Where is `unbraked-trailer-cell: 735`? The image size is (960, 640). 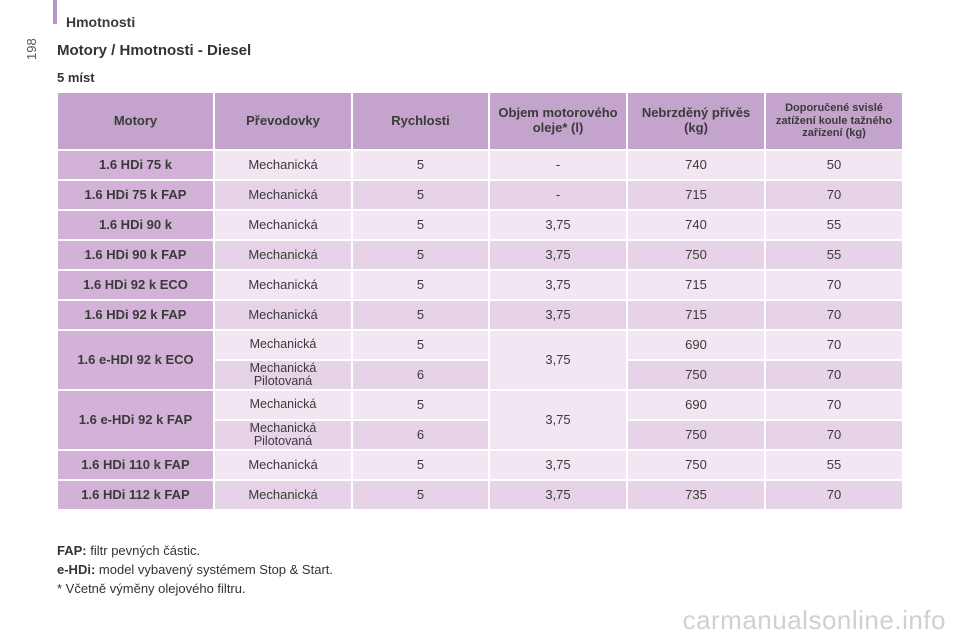 unbraked-trailer-cell: 735 is located at coordinates (696, 495).